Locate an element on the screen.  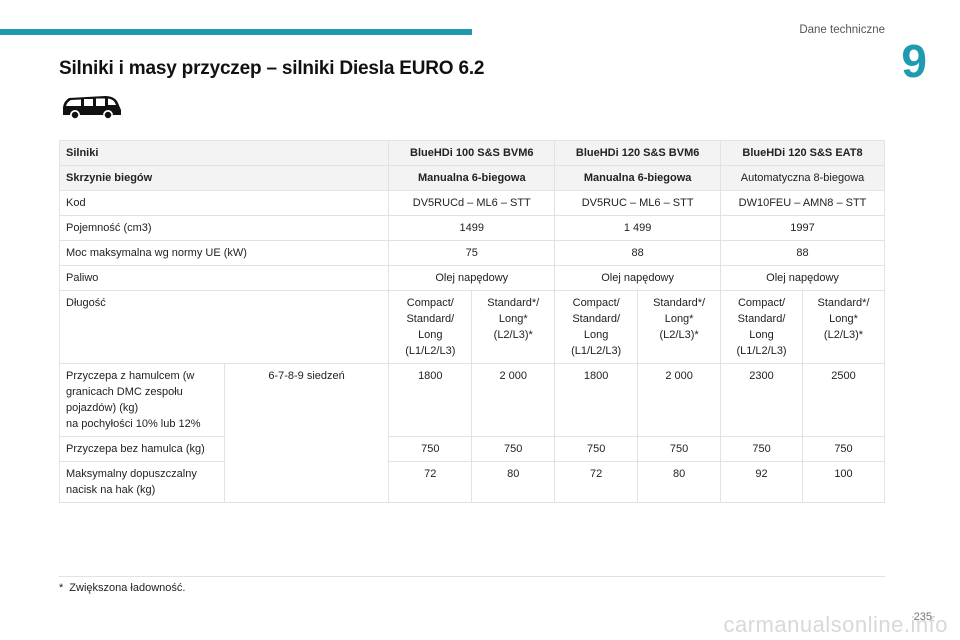
table-cell: Automatyczna 8-biegowa is located at coordinates (802, 178).